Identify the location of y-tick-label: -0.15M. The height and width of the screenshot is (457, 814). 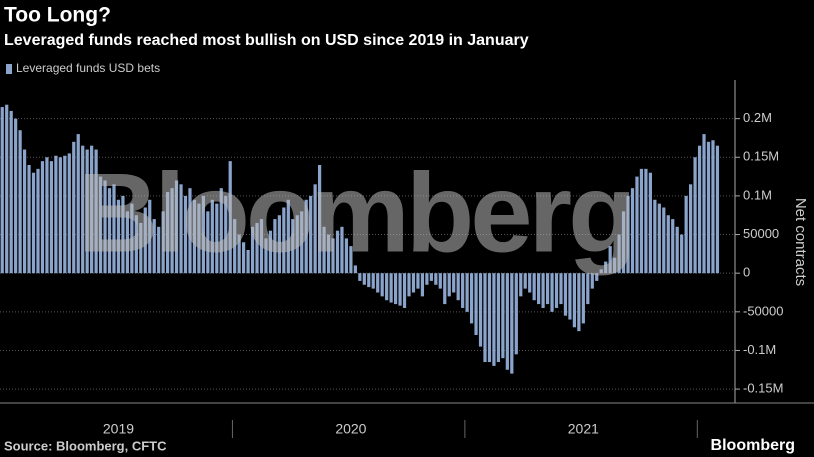
(763, 388).